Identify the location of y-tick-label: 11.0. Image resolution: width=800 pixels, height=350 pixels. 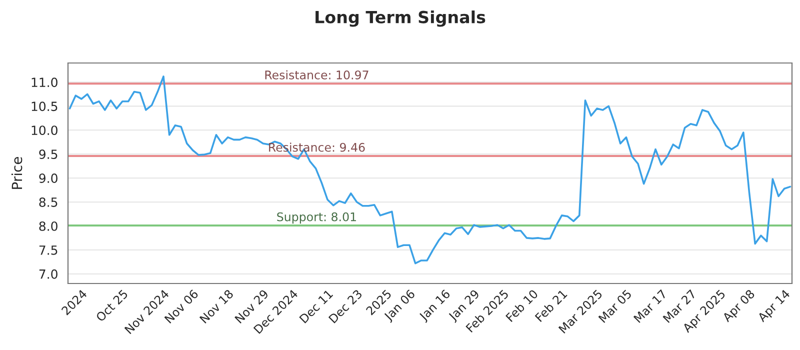
(45, 83).